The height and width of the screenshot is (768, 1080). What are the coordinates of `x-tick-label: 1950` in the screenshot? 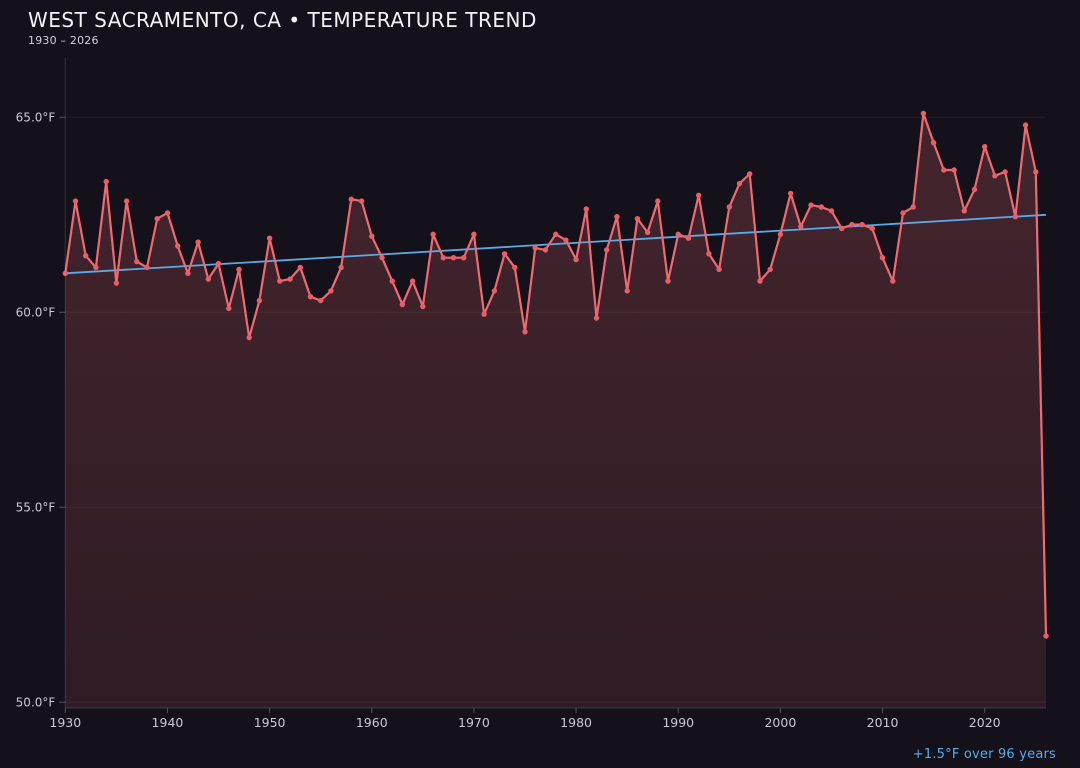 It's located at (270, 722).